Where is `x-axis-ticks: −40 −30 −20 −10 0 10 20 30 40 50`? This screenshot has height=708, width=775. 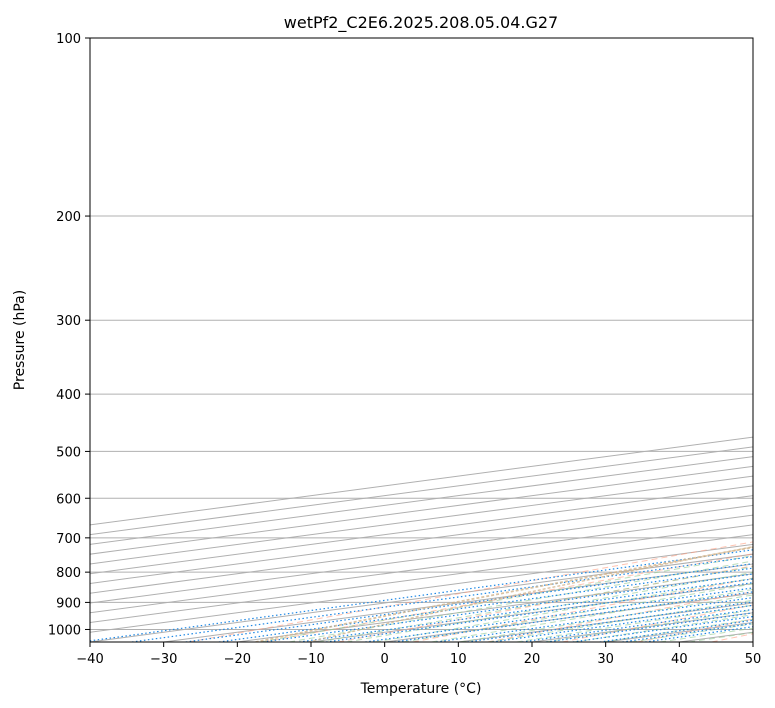
x-axis-ticks: −40 −30 −20 −10 0 10 20 30 40 50 is located at coordinates (418, 654).